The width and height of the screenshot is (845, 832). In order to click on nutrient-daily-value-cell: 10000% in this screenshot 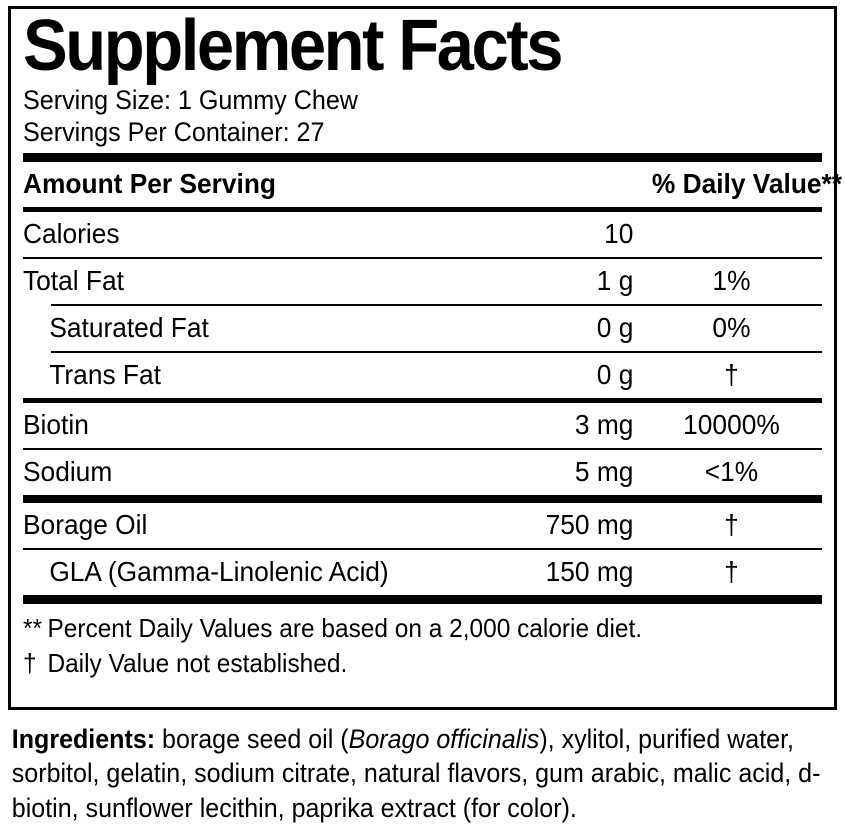, I will do `click(731, 425)`.